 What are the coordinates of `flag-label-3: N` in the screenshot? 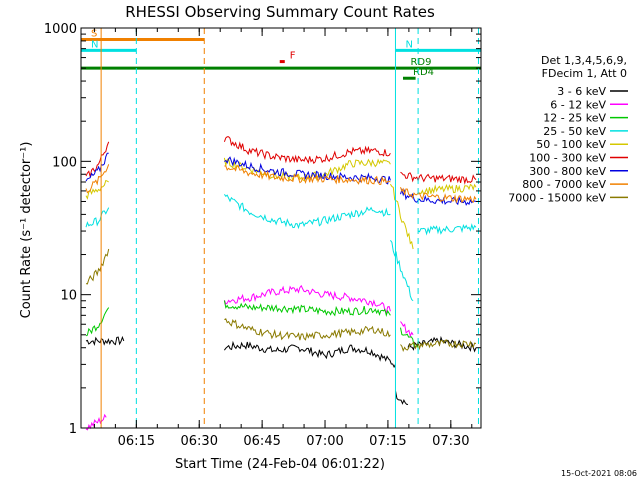 It's located at (408, 44).